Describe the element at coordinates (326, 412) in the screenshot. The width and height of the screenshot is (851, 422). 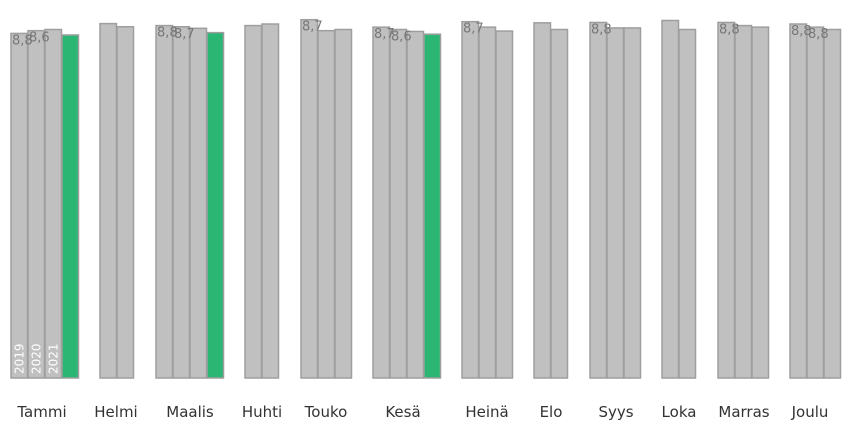
I see `category-label: Touko` at that location.